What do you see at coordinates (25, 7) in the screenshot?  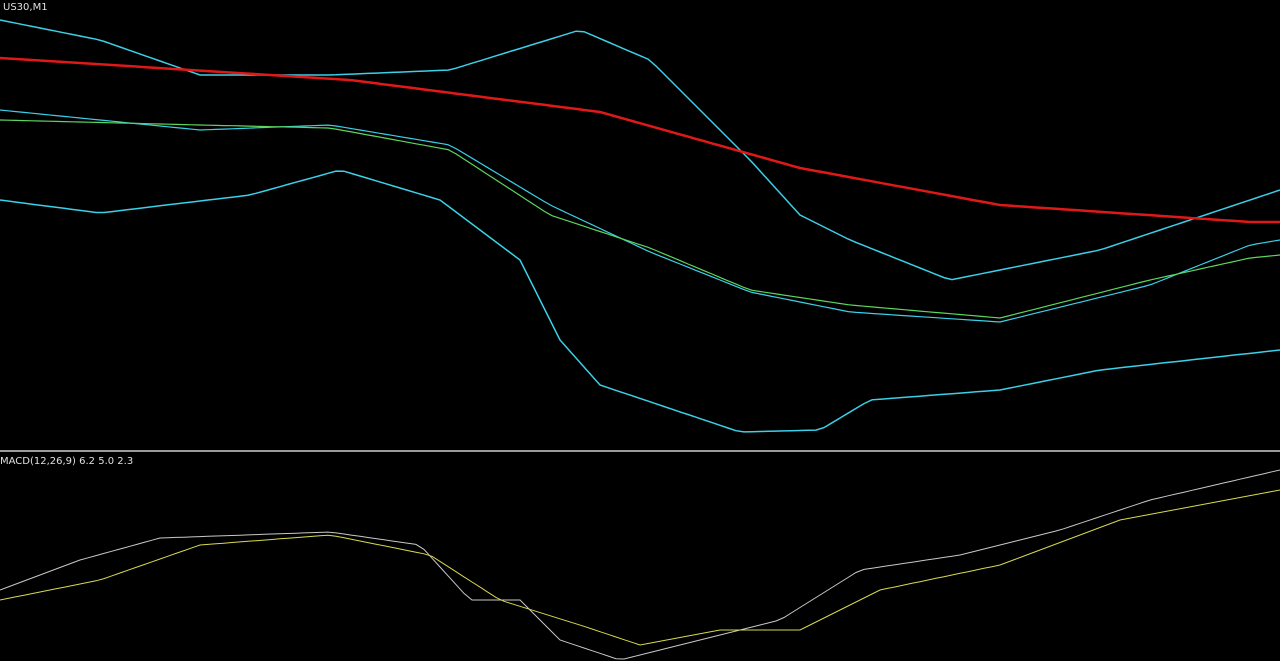 I see `symbol-label: US30,M1` at bounding box center [25, 7].